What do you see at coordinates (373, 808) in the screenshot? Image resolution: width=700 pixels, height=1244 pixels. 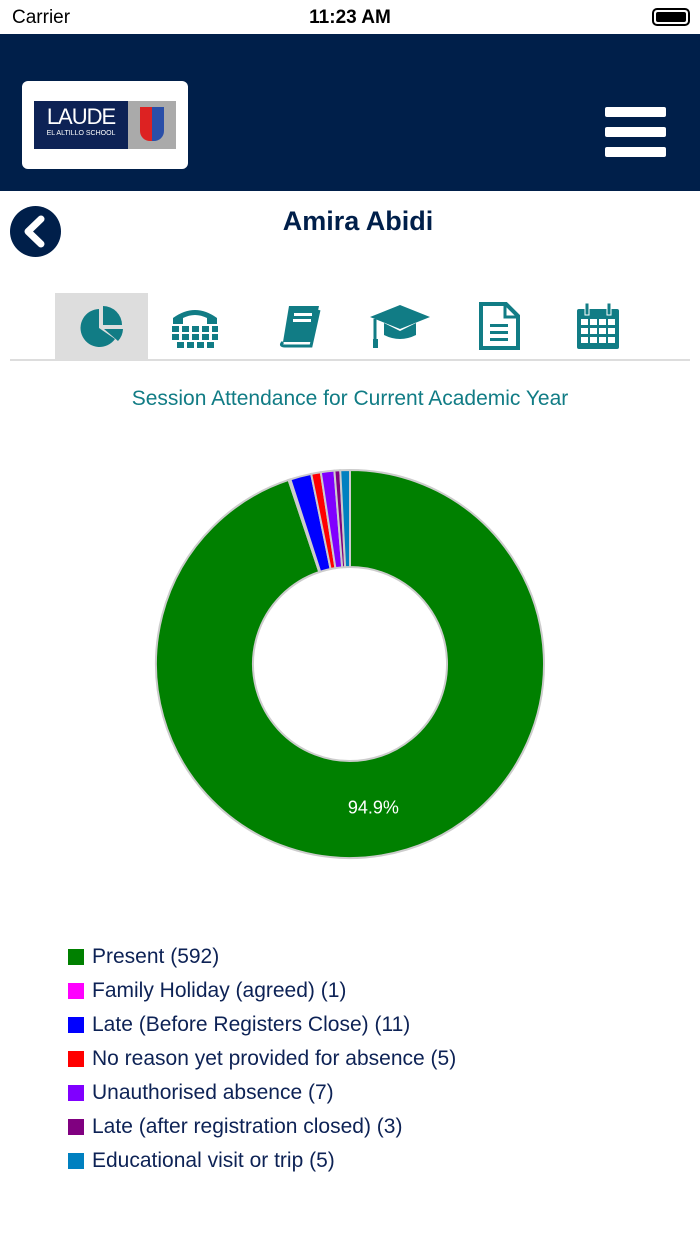 I see `slice-label: 94.9%` at bounding box center [373, 808].